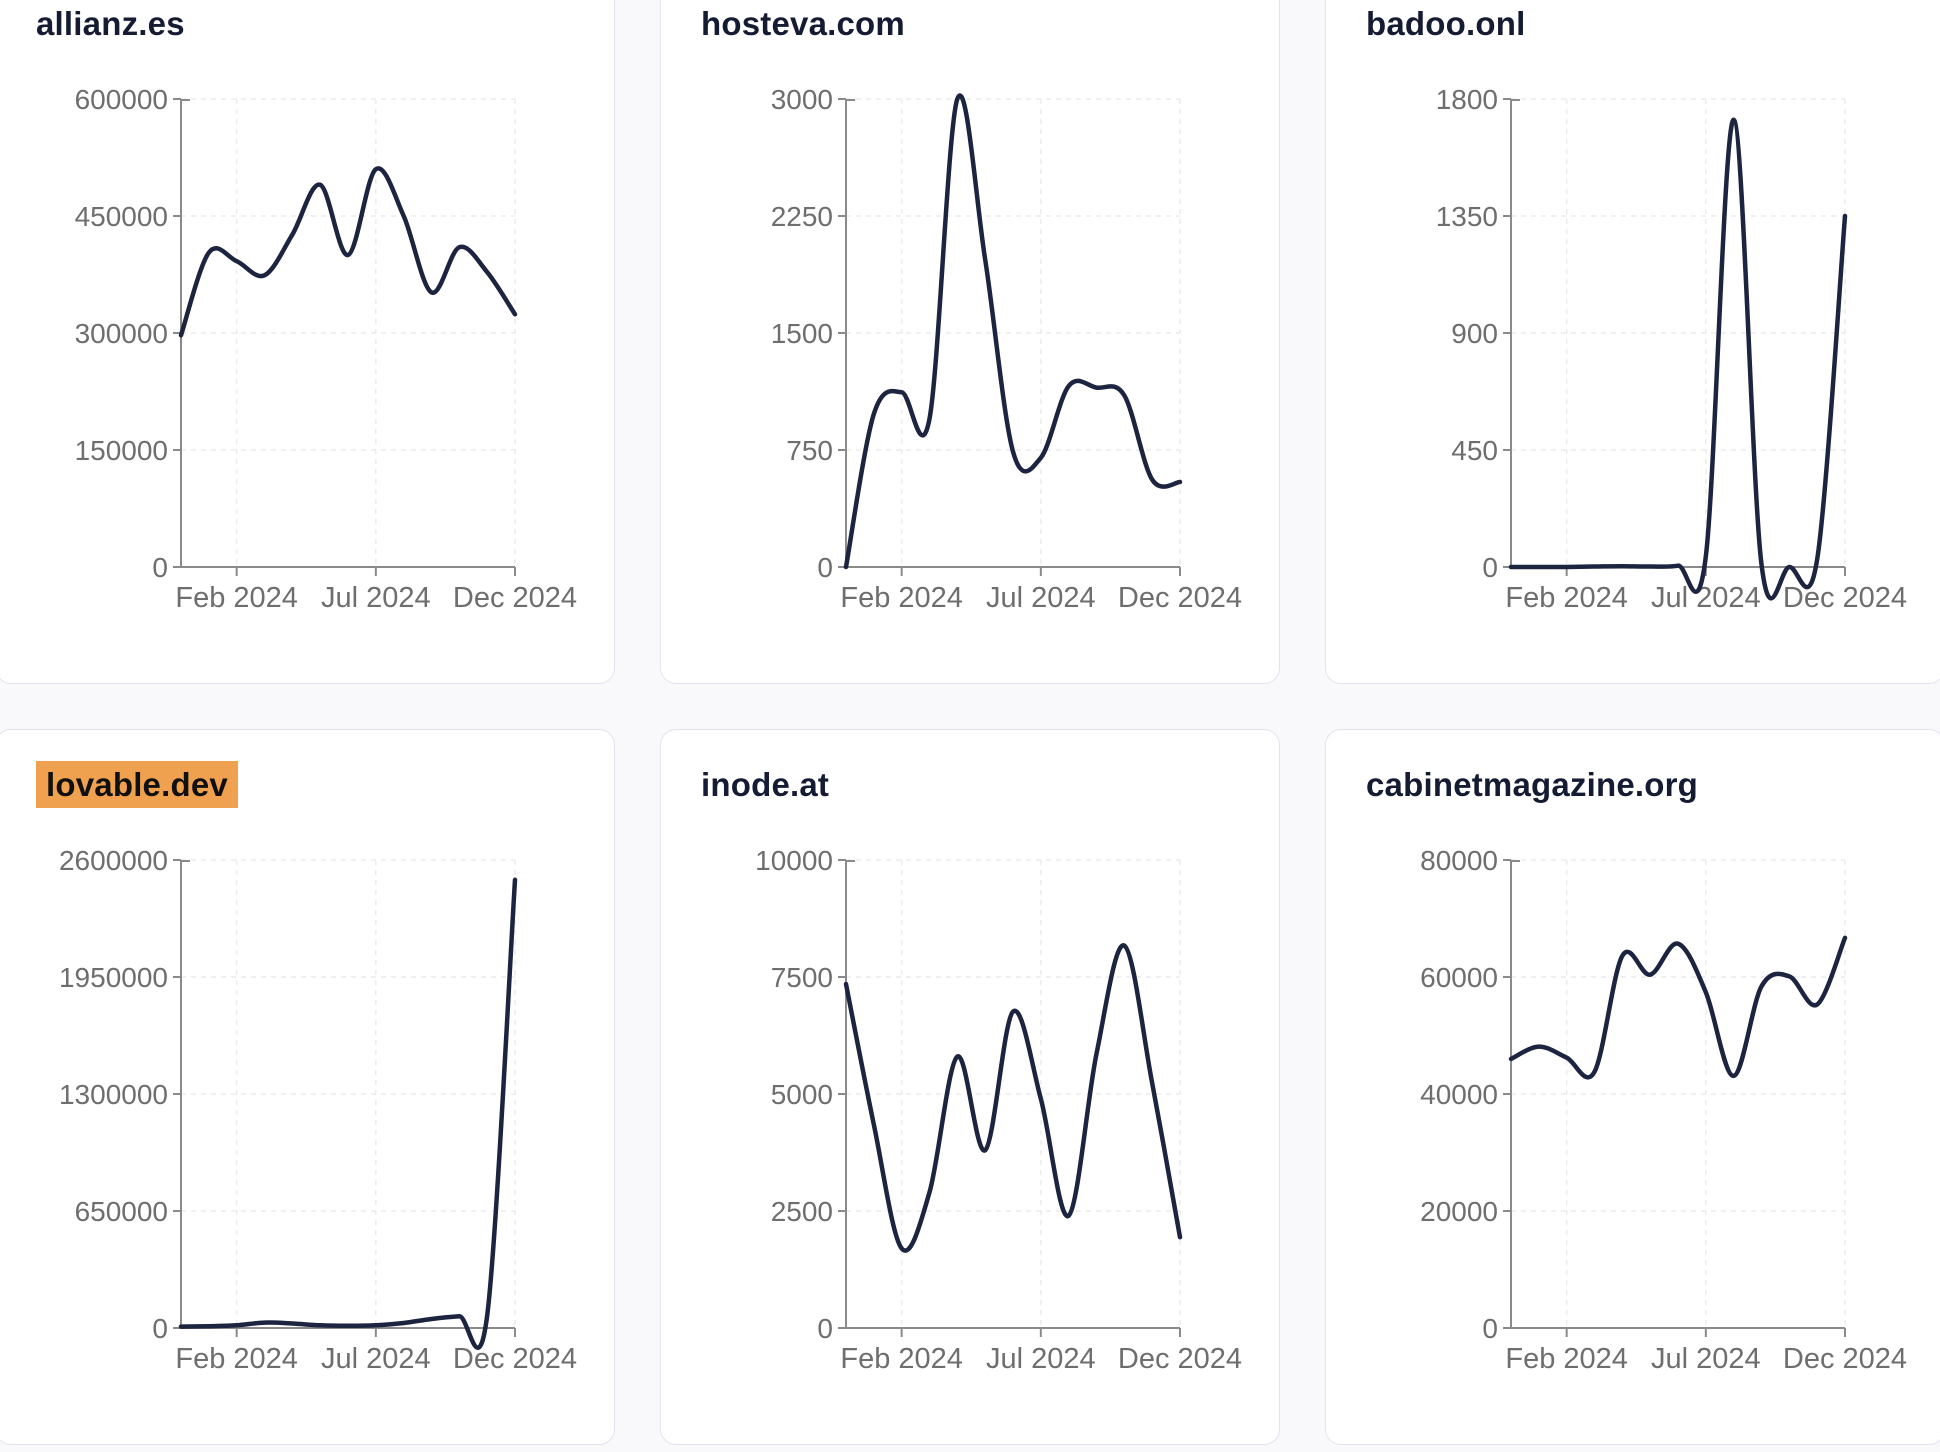 The height and width of the screenshot is (1452, 1940). I want to click on svg-text: 300000, so click(121, 333).